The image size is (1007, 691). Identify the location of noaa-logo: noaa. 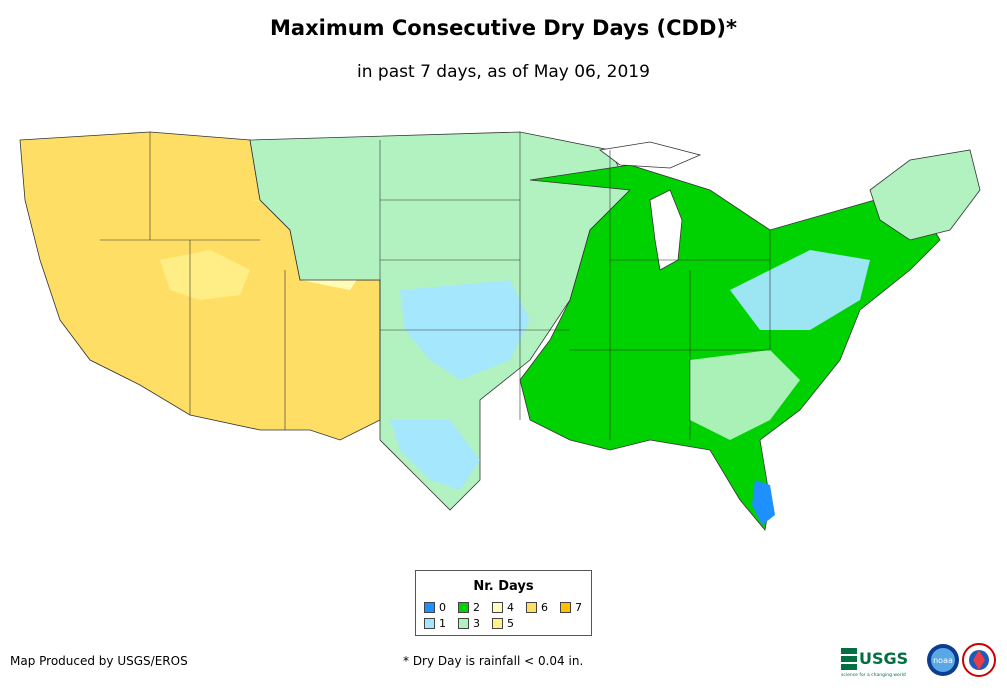
(943, 660).